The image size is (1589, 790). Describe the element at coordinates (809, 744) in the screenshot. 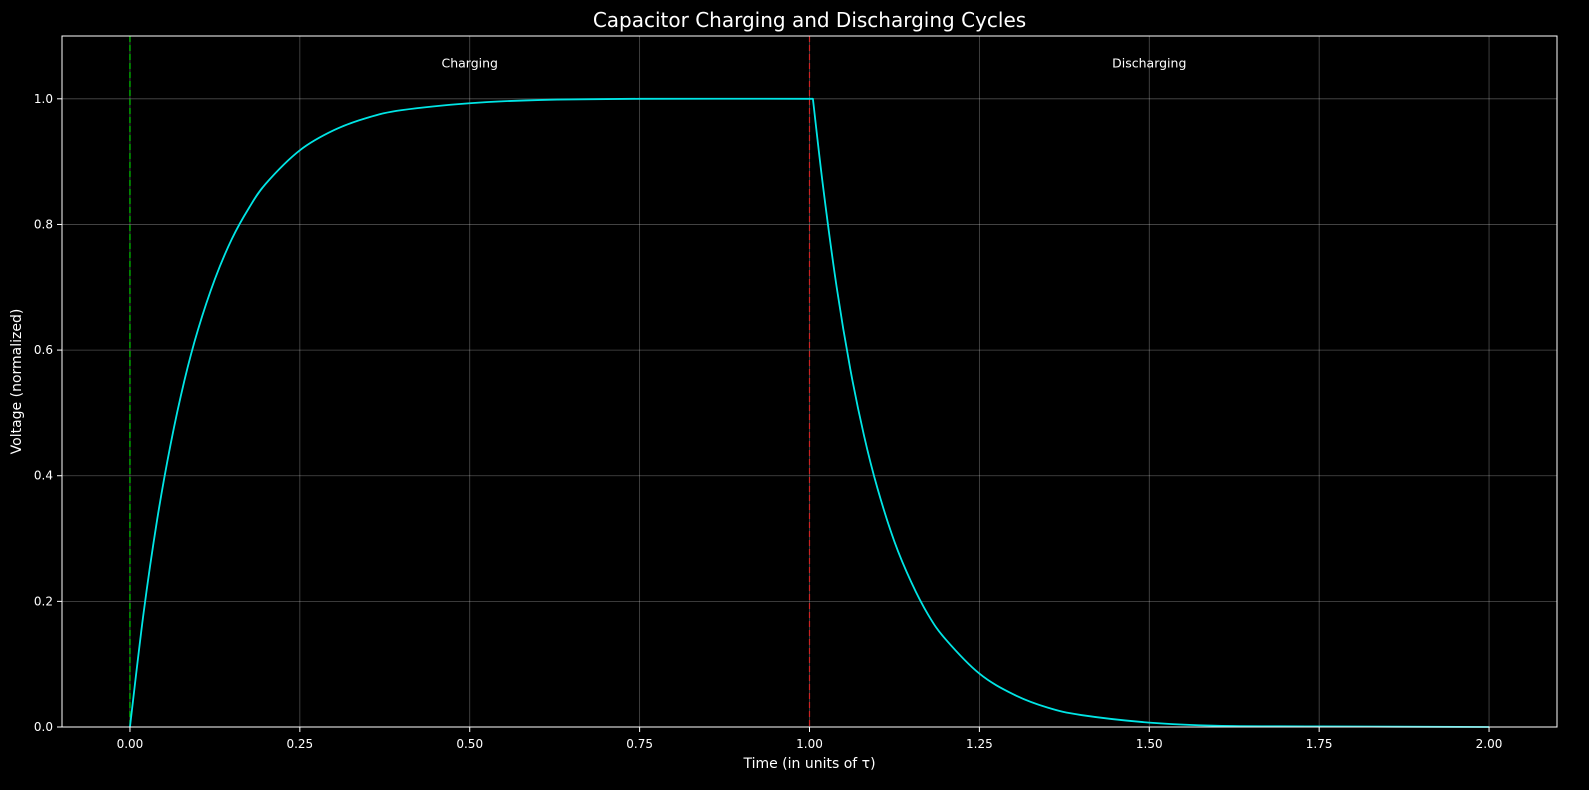

I see `x-tick-label-4: 1.00` at that location.